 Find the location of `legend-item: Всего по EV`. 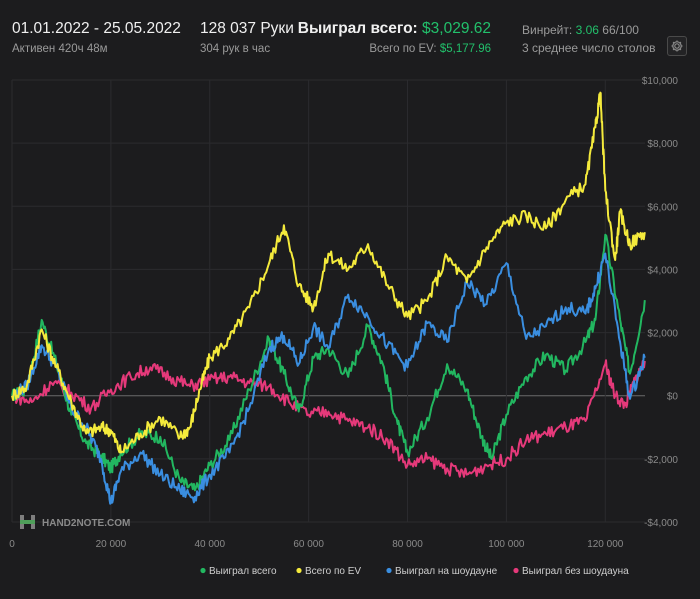

legend-item: Всего по EV is located at coordinates (333, 571).